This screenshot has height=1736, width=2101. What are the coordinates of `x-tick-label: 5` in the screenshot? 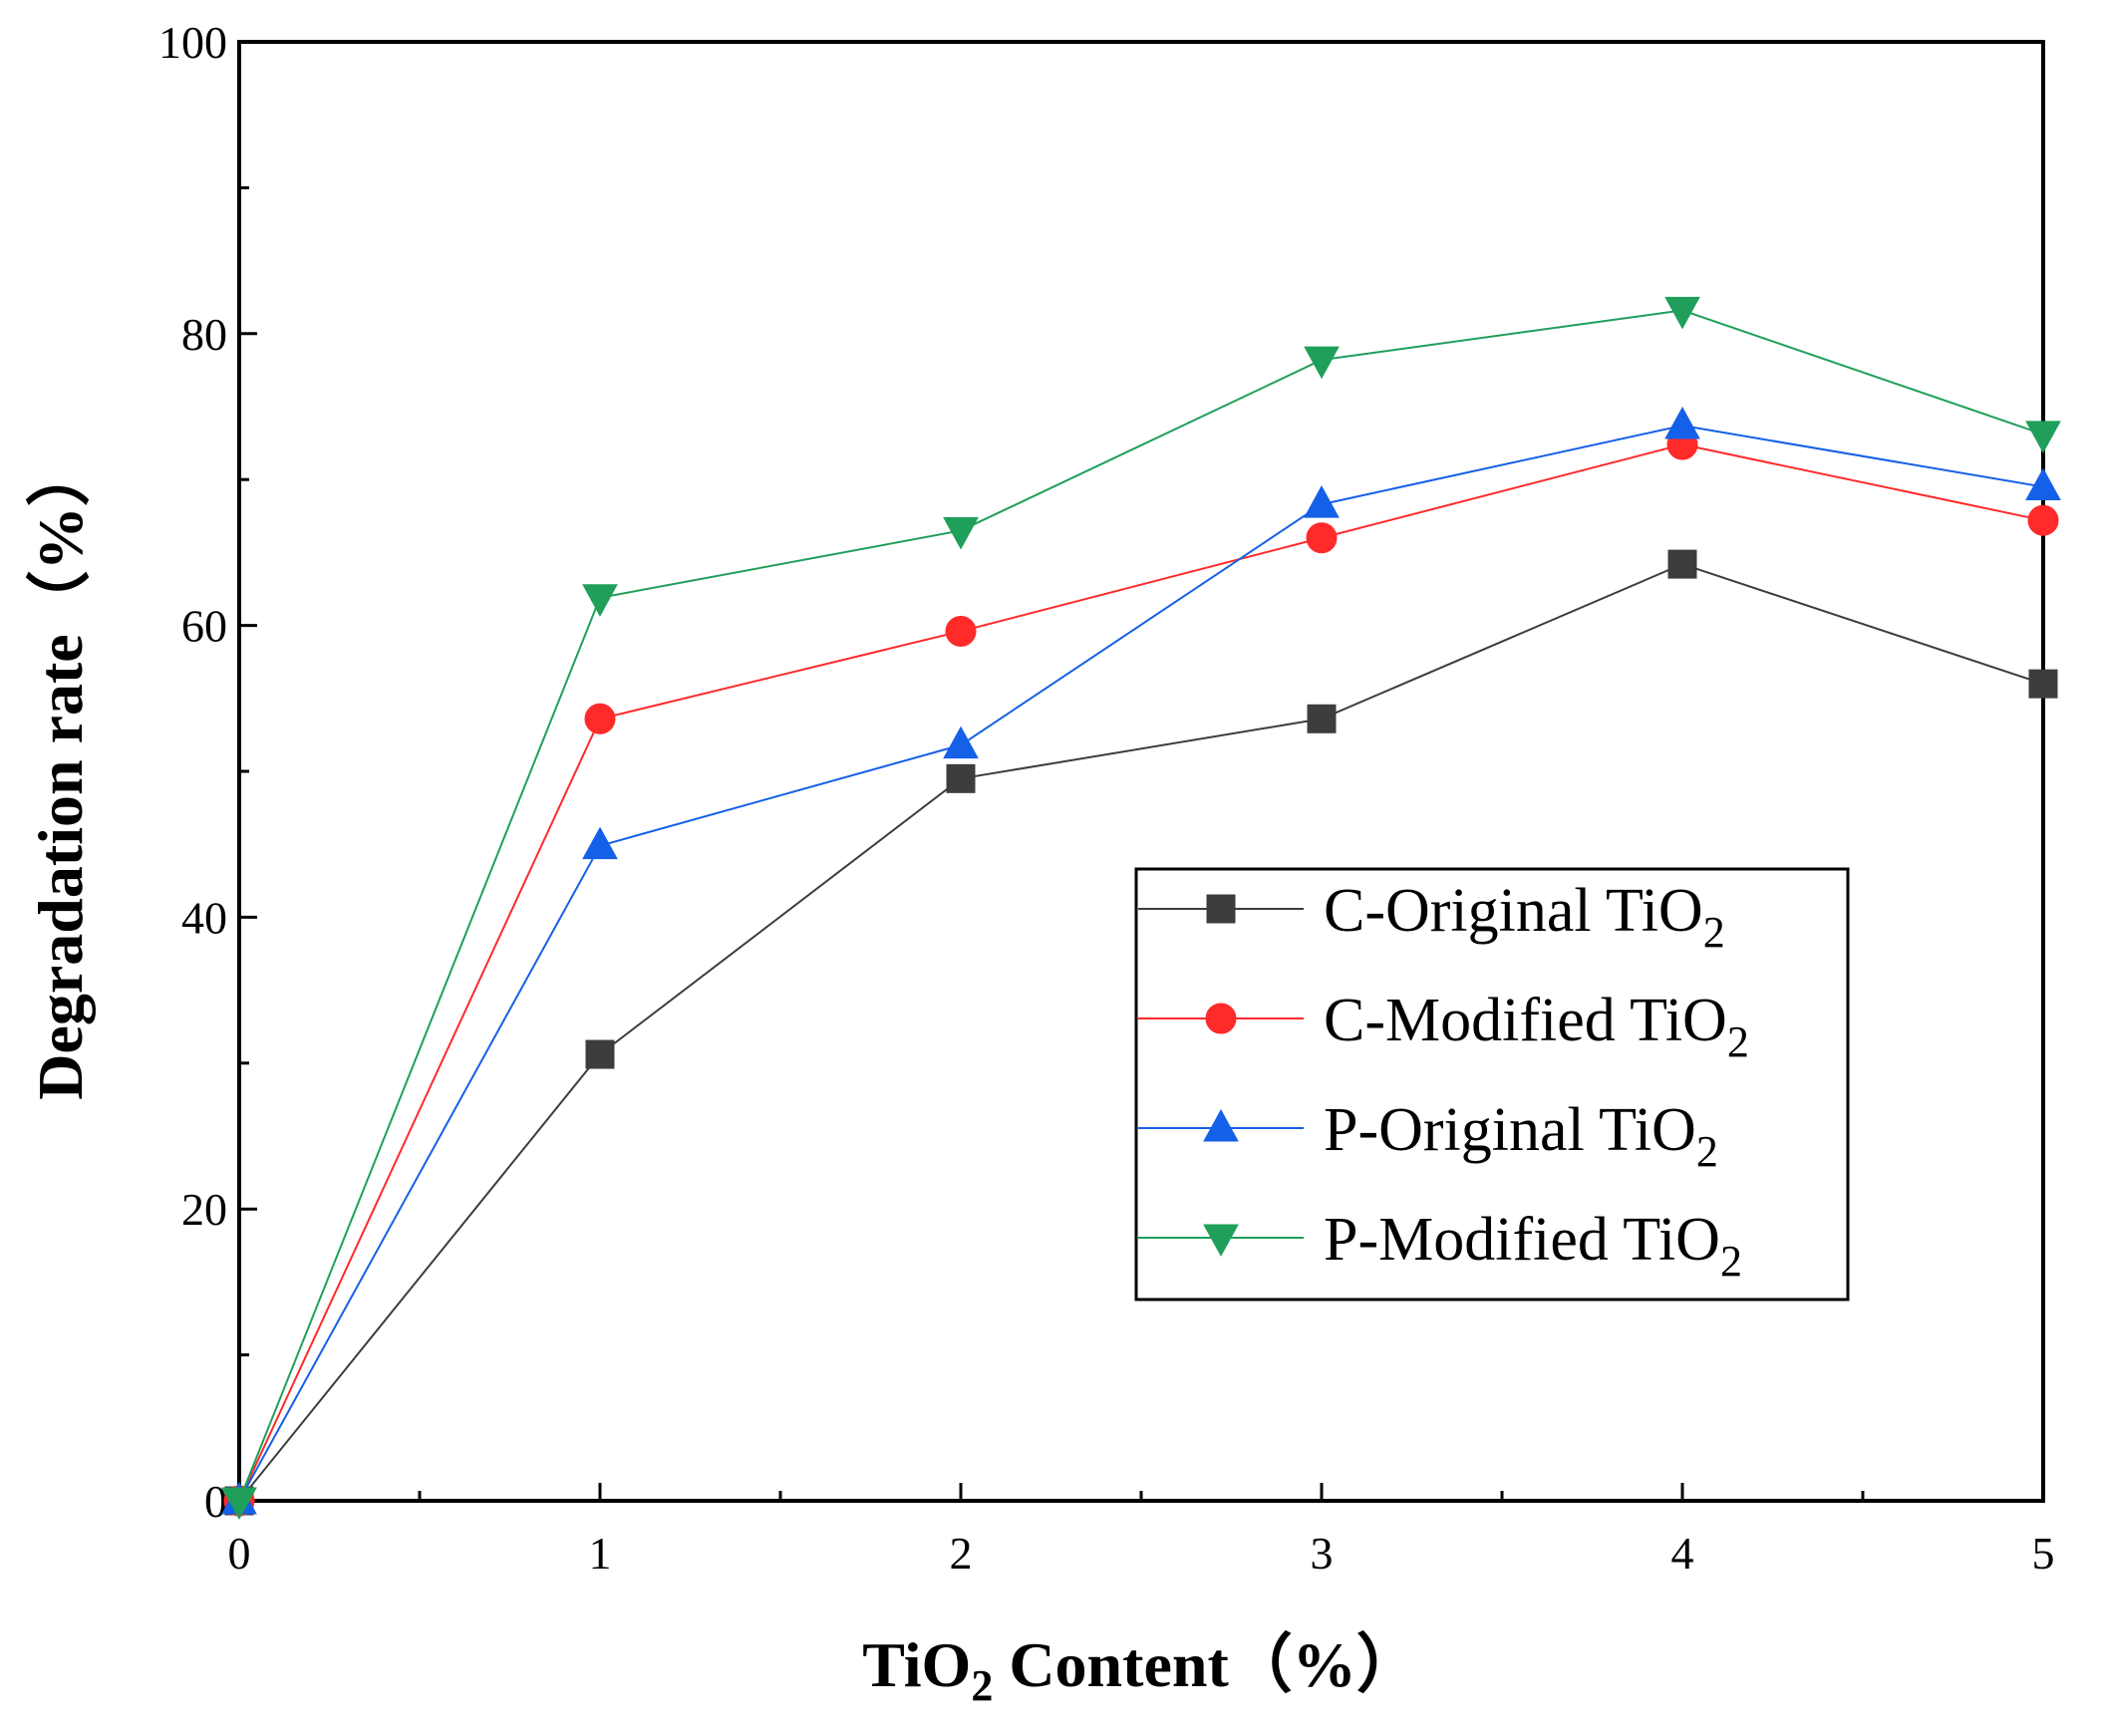 It's located at (2044, 1553).